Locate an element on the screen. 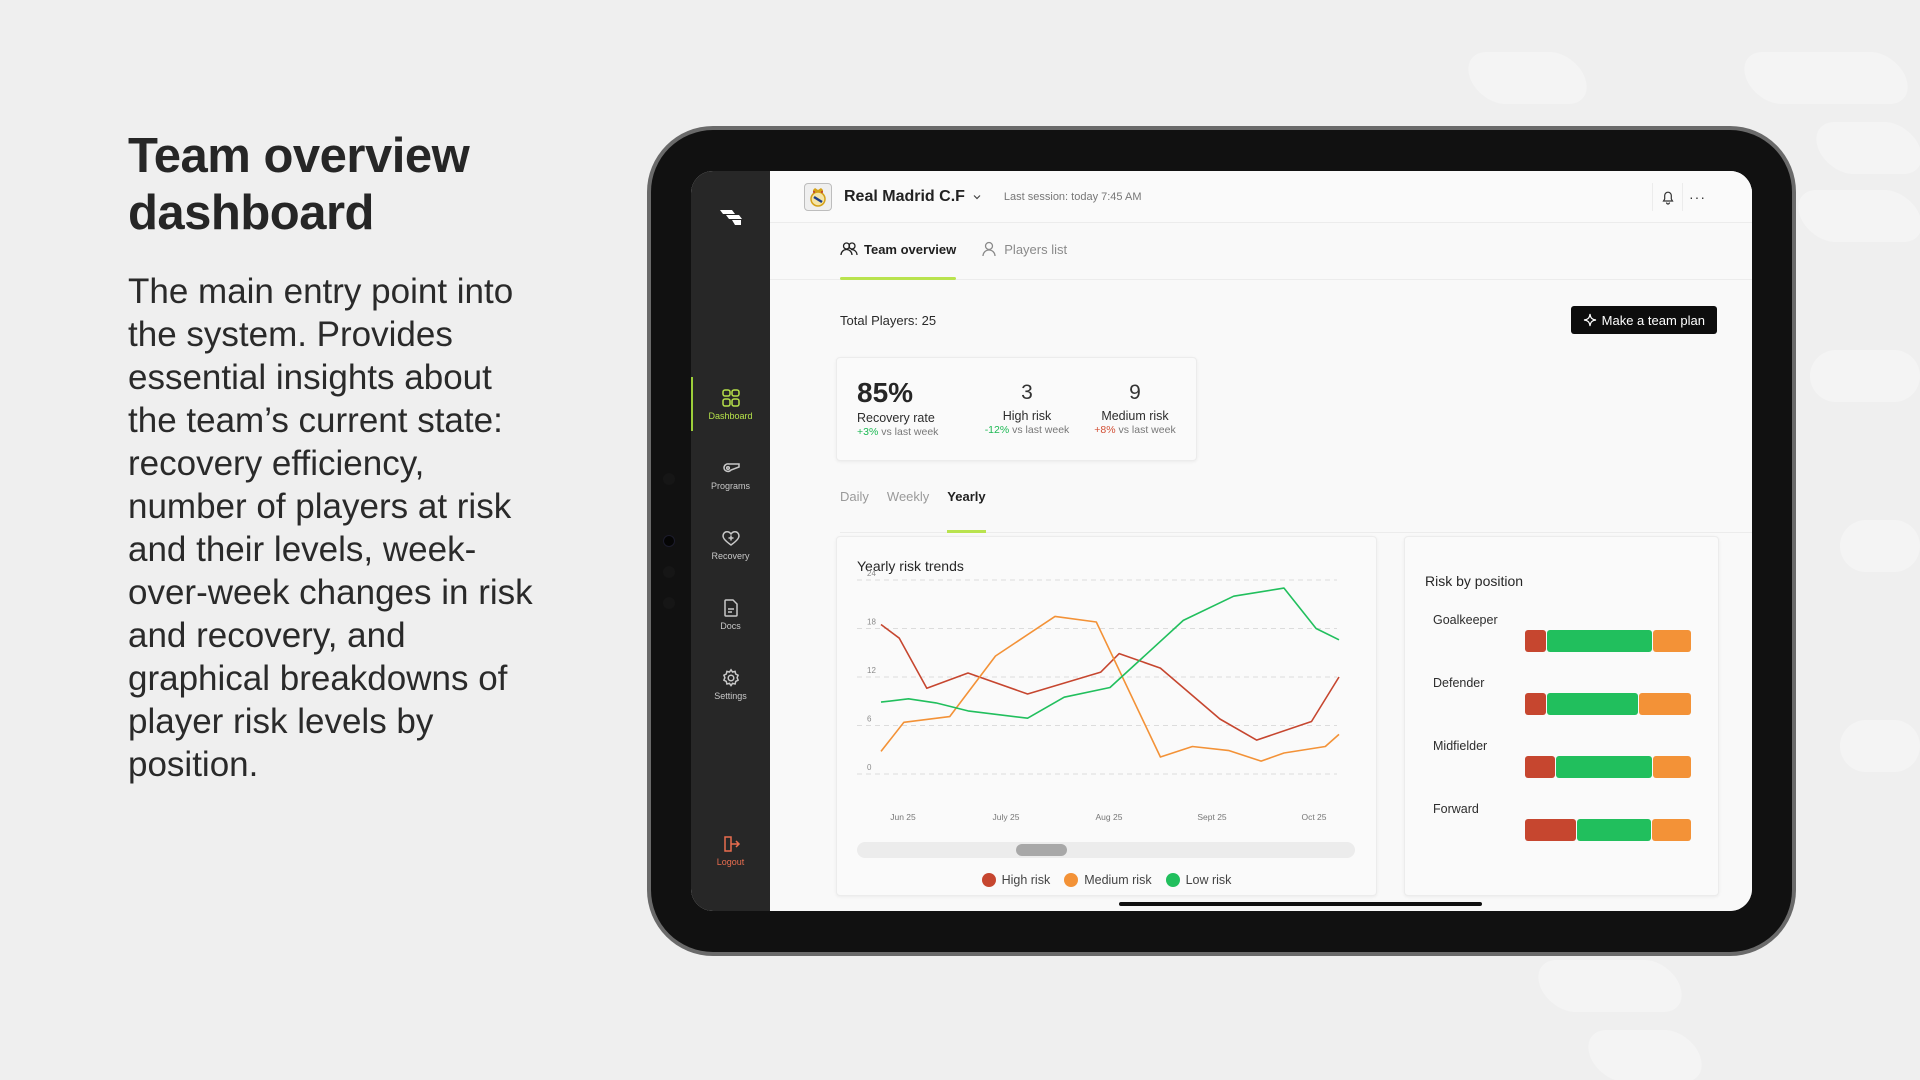  kpi-medium-risk: 9 Medium risk +8% vs last week is located at coordinates (1135, 419).